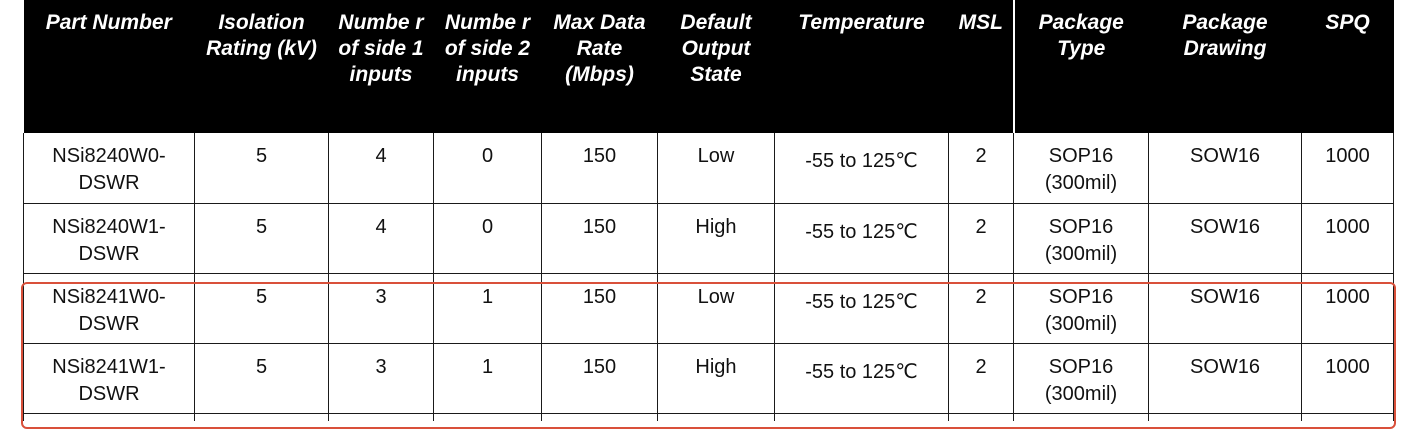  What do you see at coordinates (716, 66) in the screenshot?
I see `header-default-output-state: Default Output State` at bounding box center [716, 66].